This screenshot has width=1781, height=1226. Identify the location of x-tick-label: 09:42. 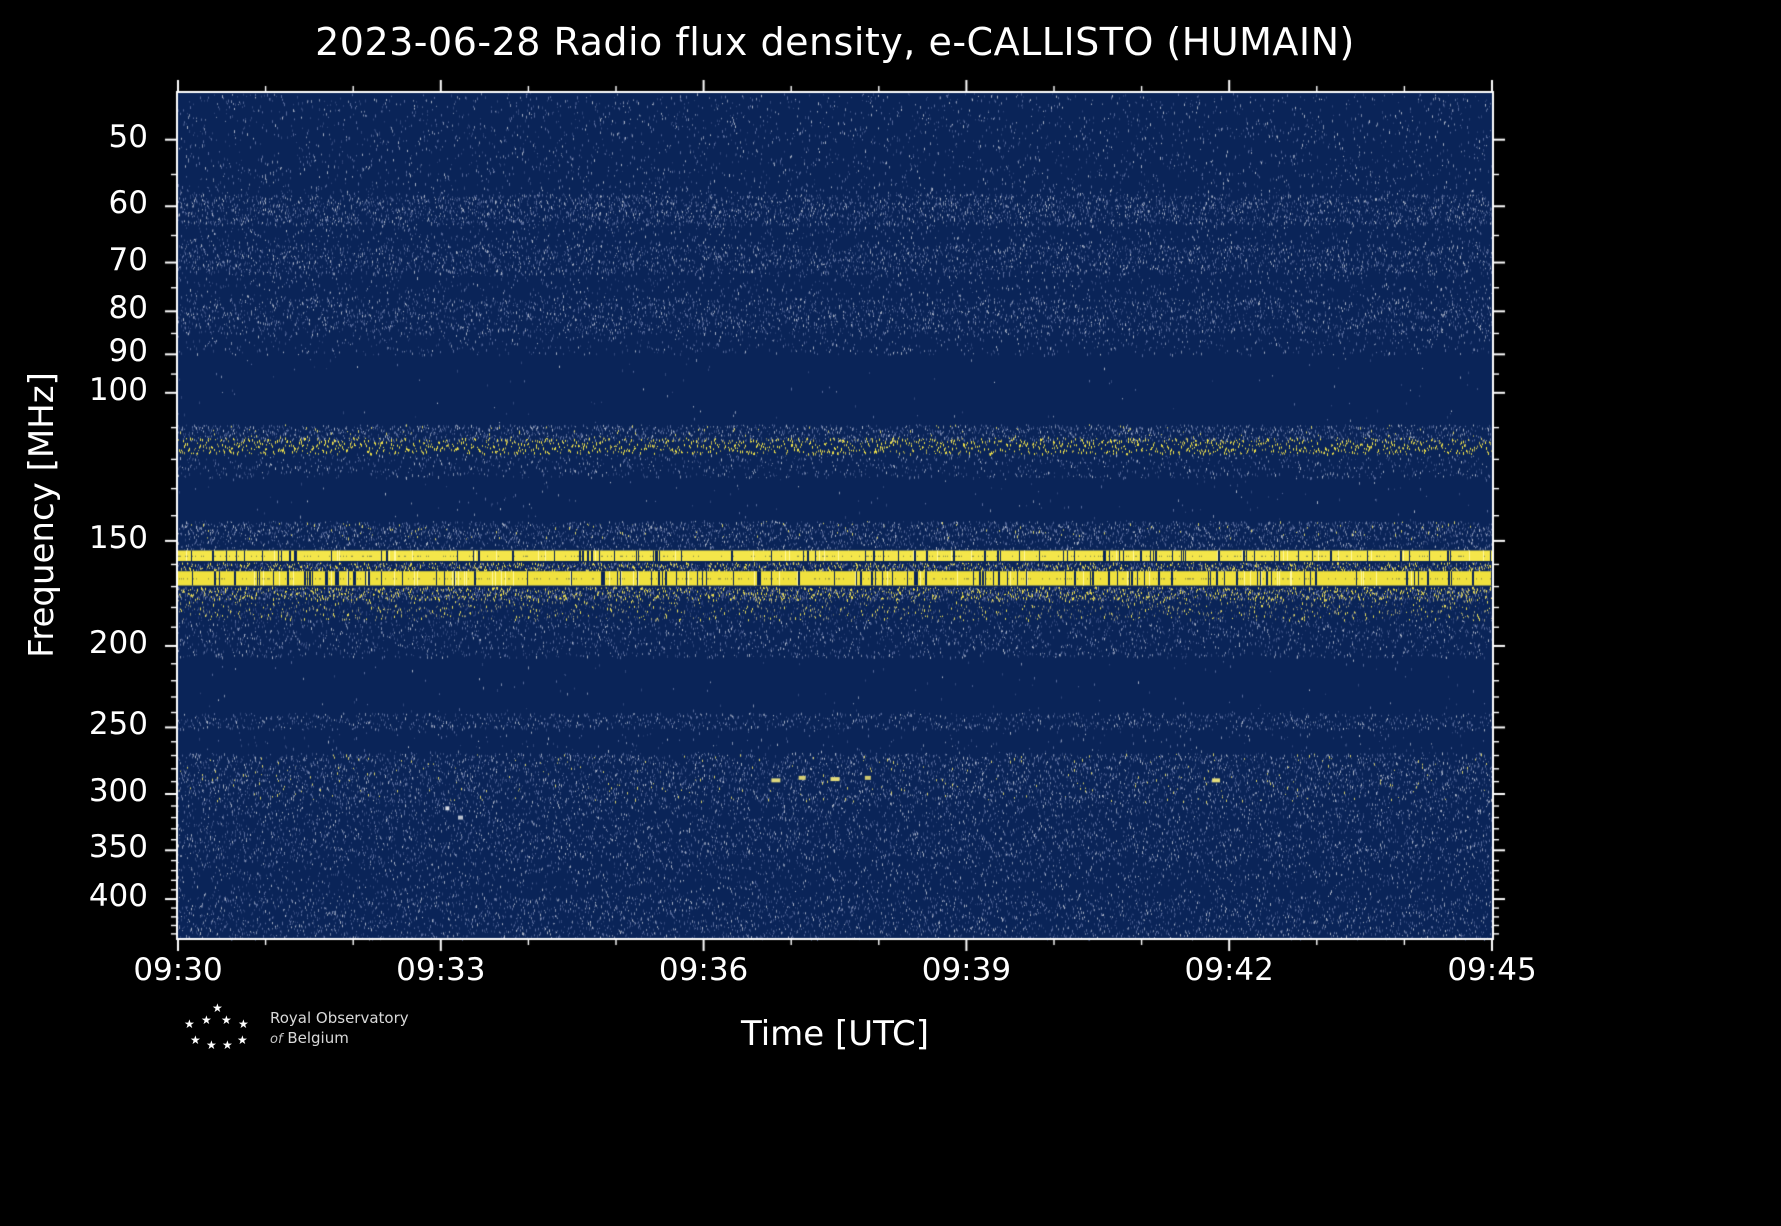
(1229, 970).